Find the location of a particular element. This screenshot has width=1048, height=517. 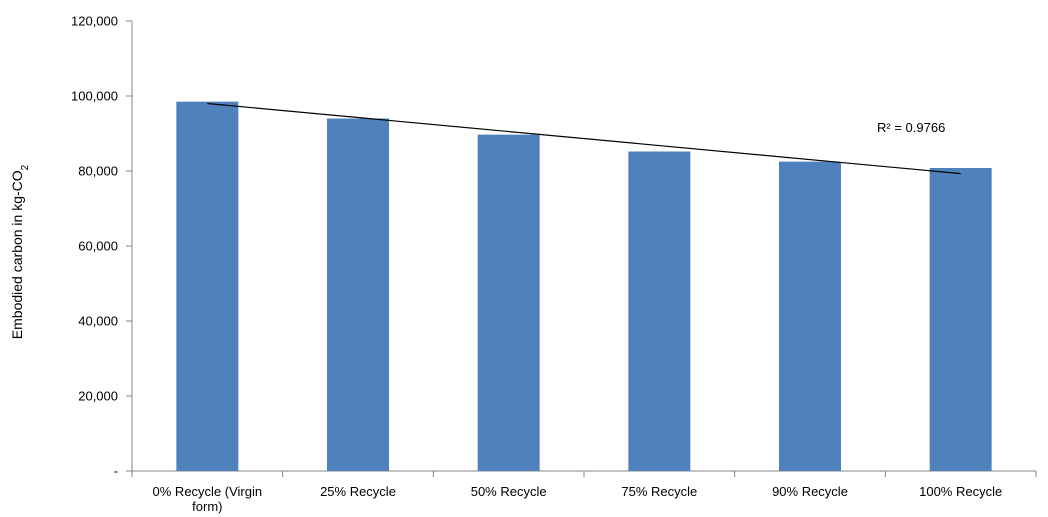

x-tick-label-line: form) is located at coordinates (207, 506).